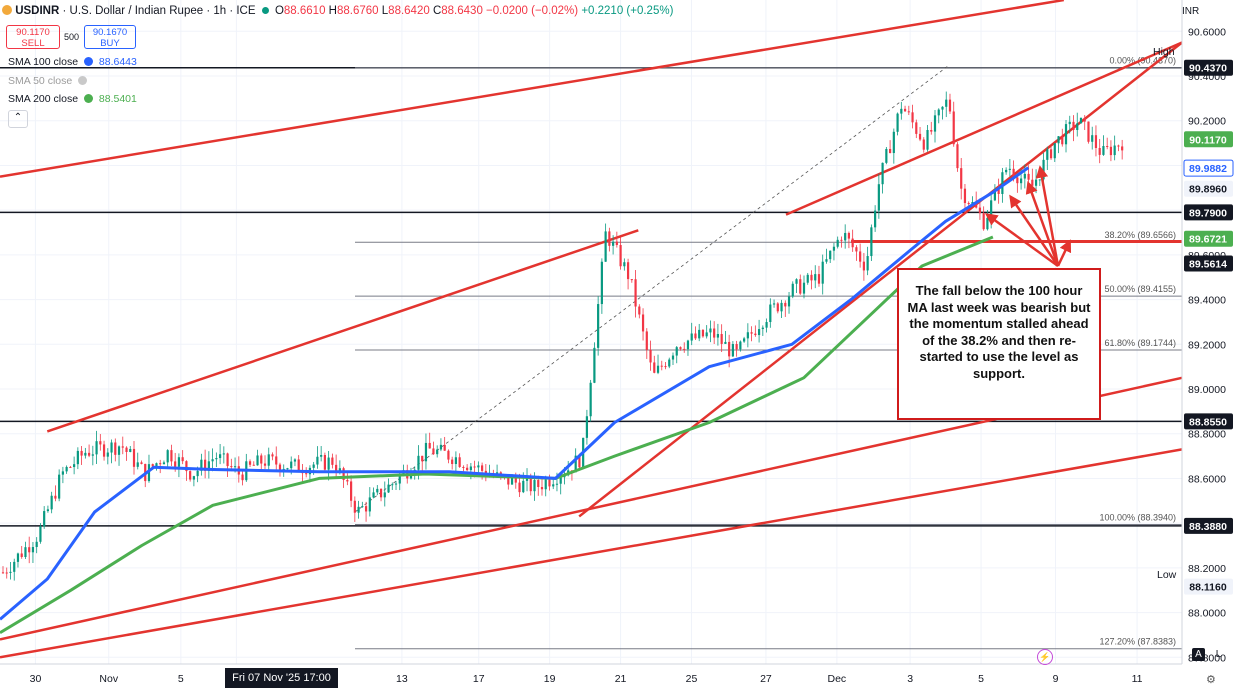 Image resolution: width=1236 pixels, height=696 pixels. Describe the element at coordinates (7, 10) in the screenshot. I see `symbol-icon` at that location.